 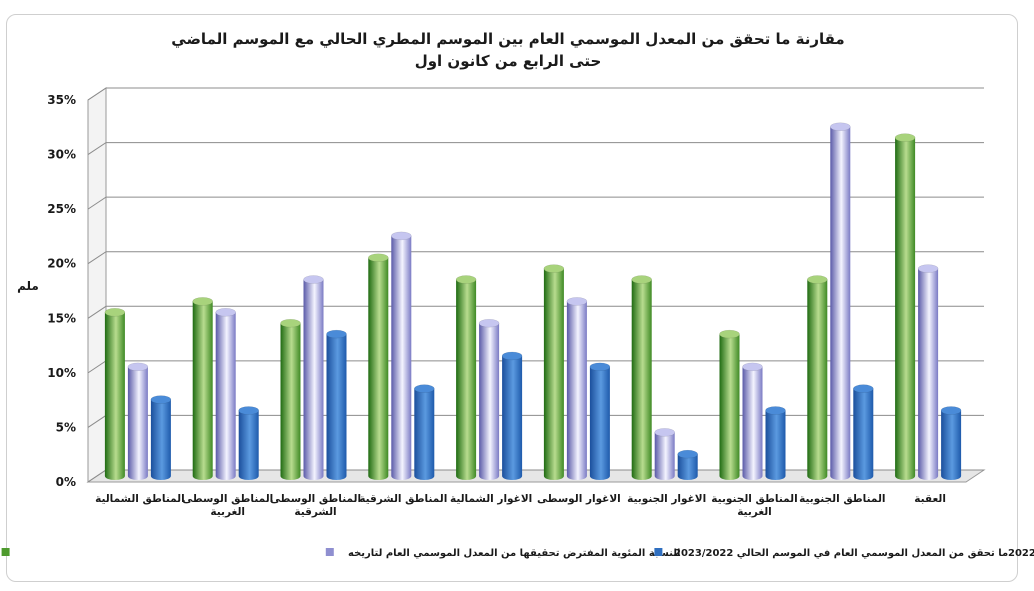 I want to click on y-axis-ticks: 0% 5% 10% 15% 20% 25% 30% 35%, so click(x=61, y=291).